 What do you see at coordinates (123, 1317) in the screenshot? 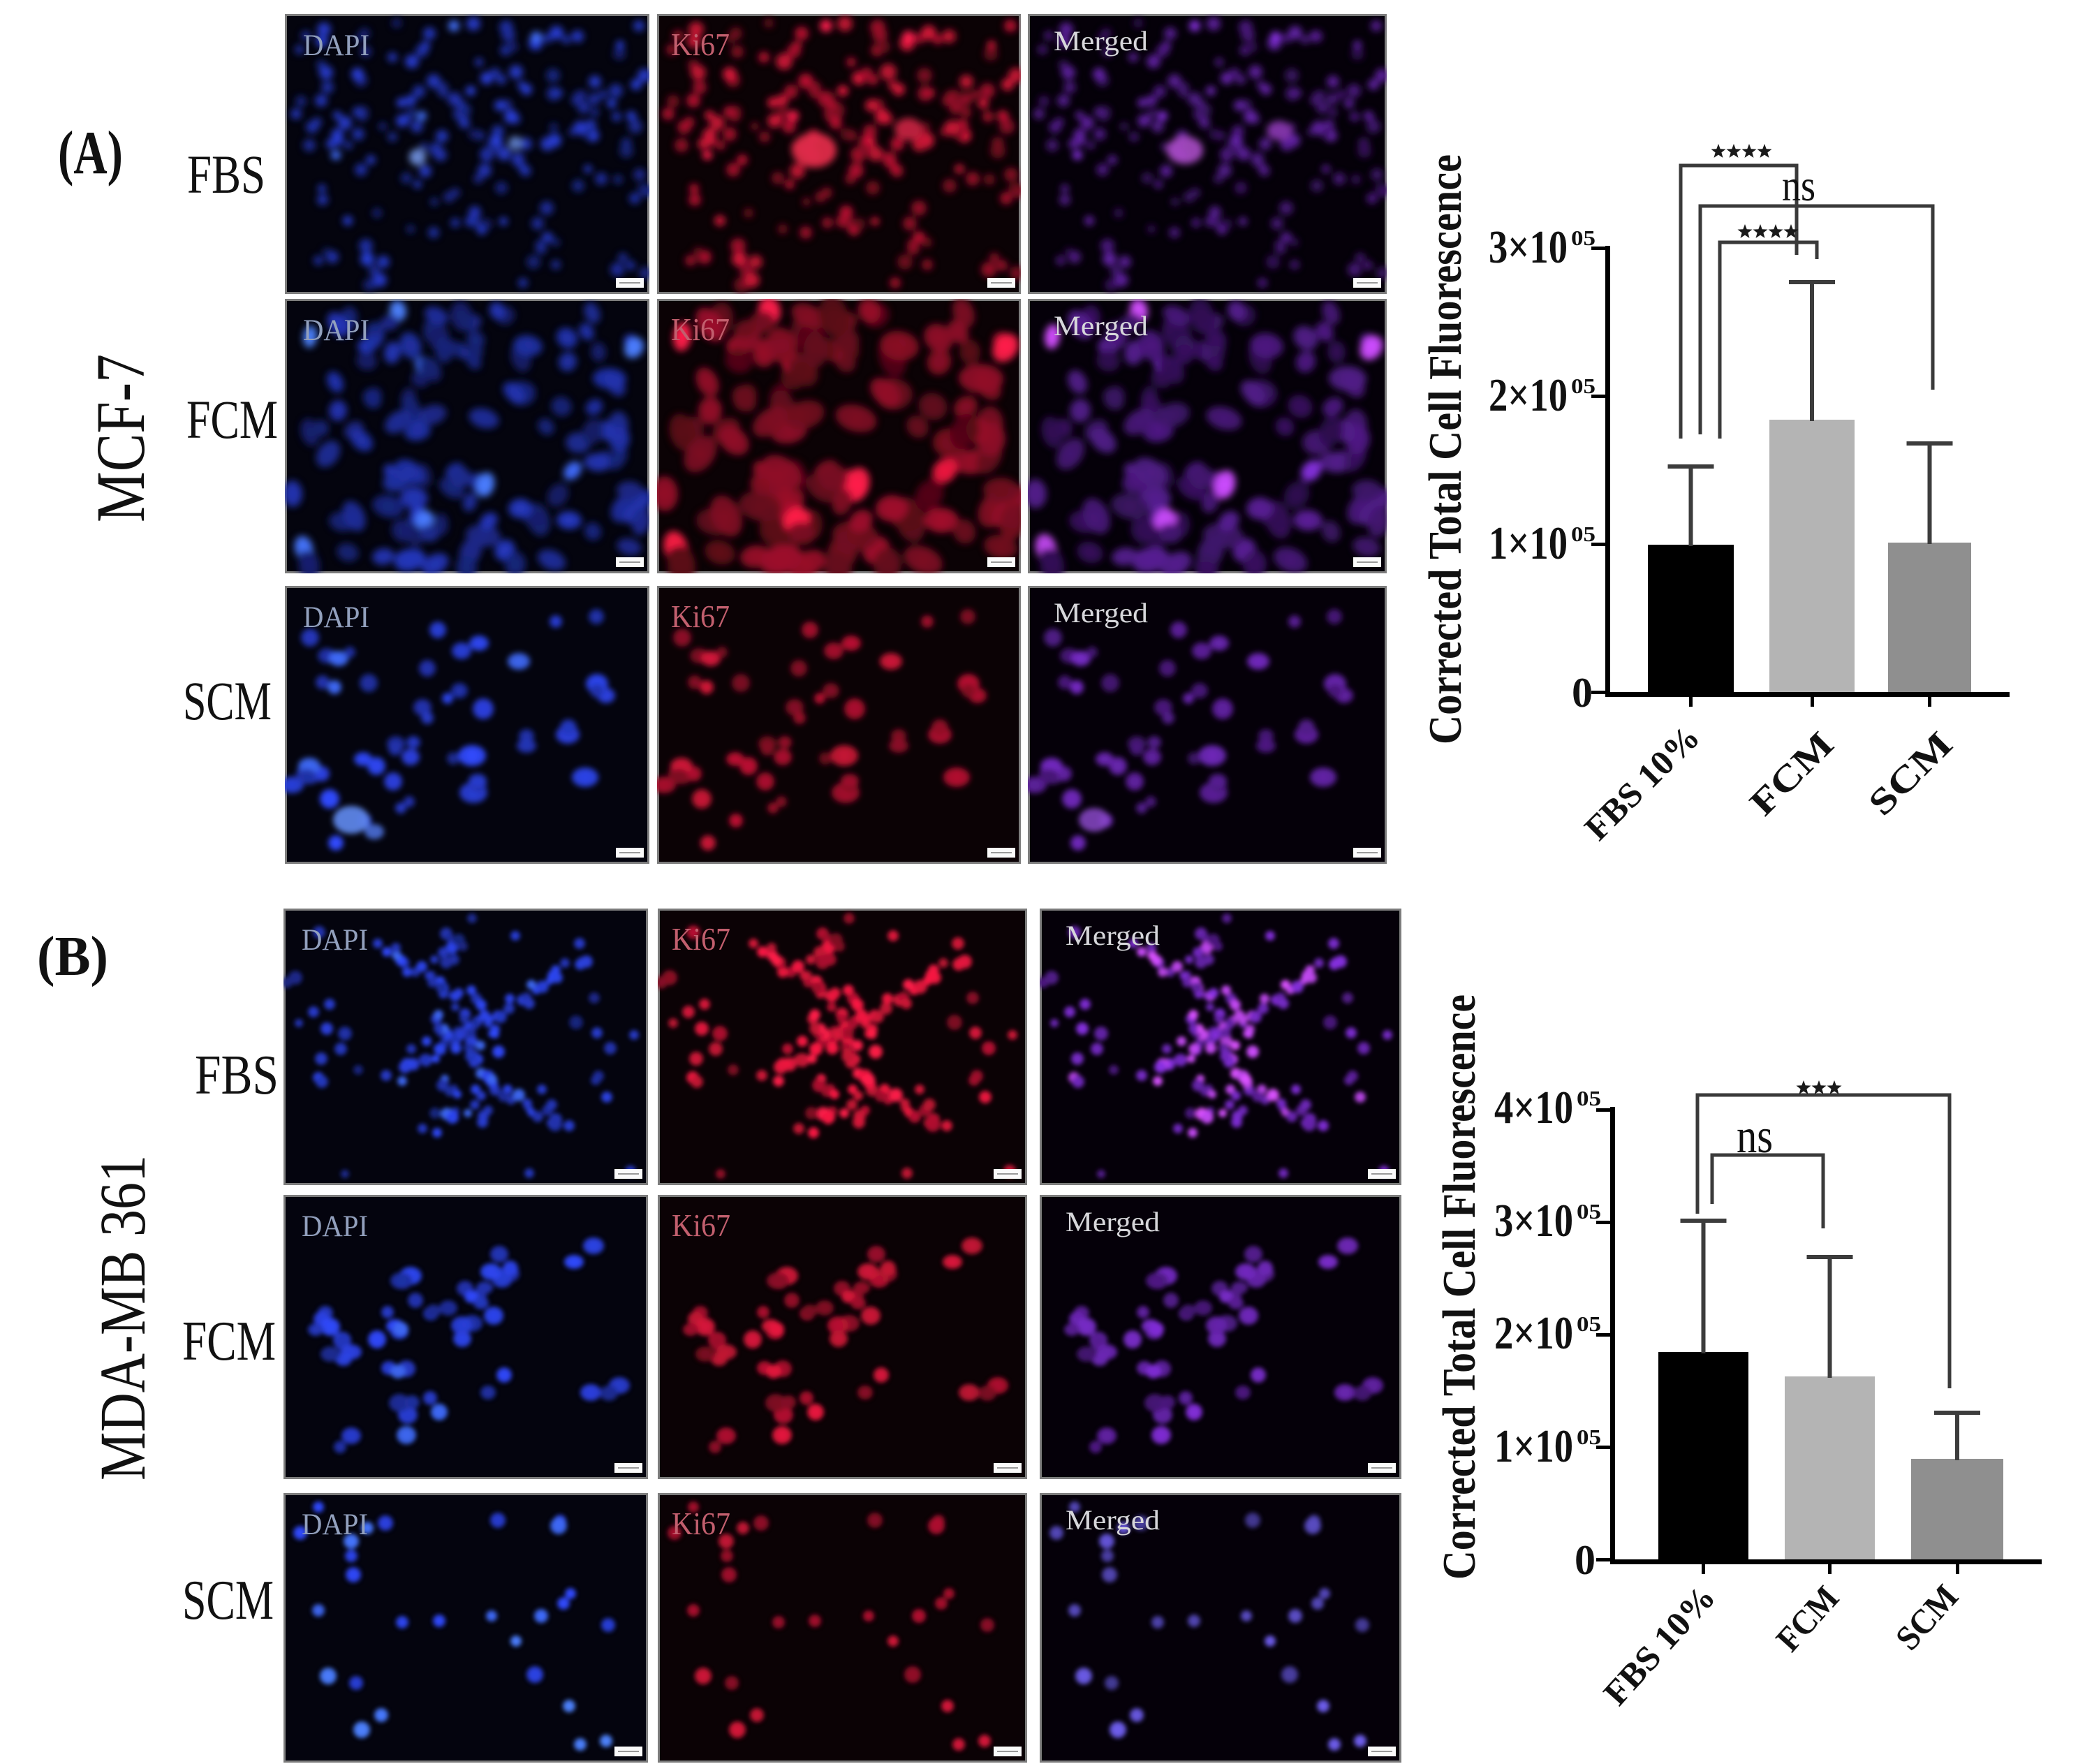
I see `svg-text: MDA-MB 361` at bounding box center [123, 1317].